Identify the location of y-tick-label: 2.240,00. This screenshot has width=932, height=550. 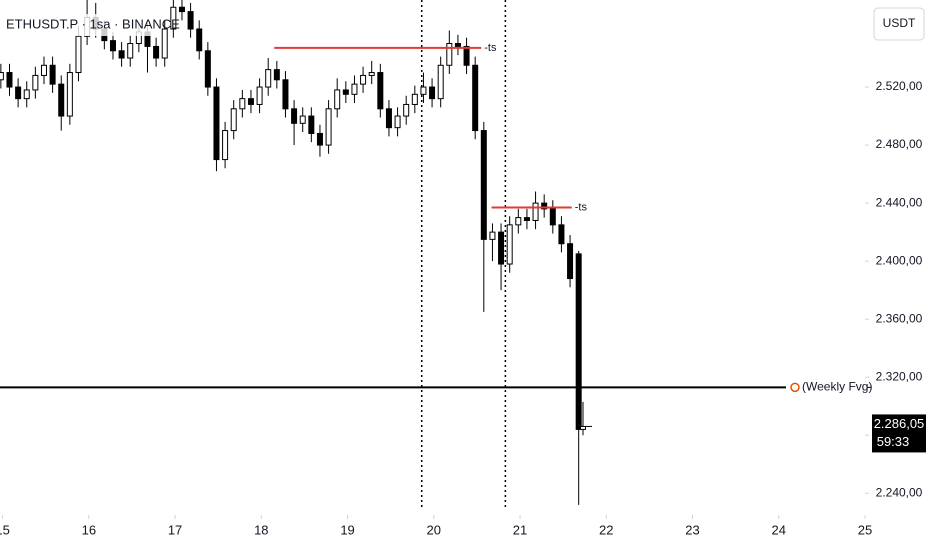
(899, 492).